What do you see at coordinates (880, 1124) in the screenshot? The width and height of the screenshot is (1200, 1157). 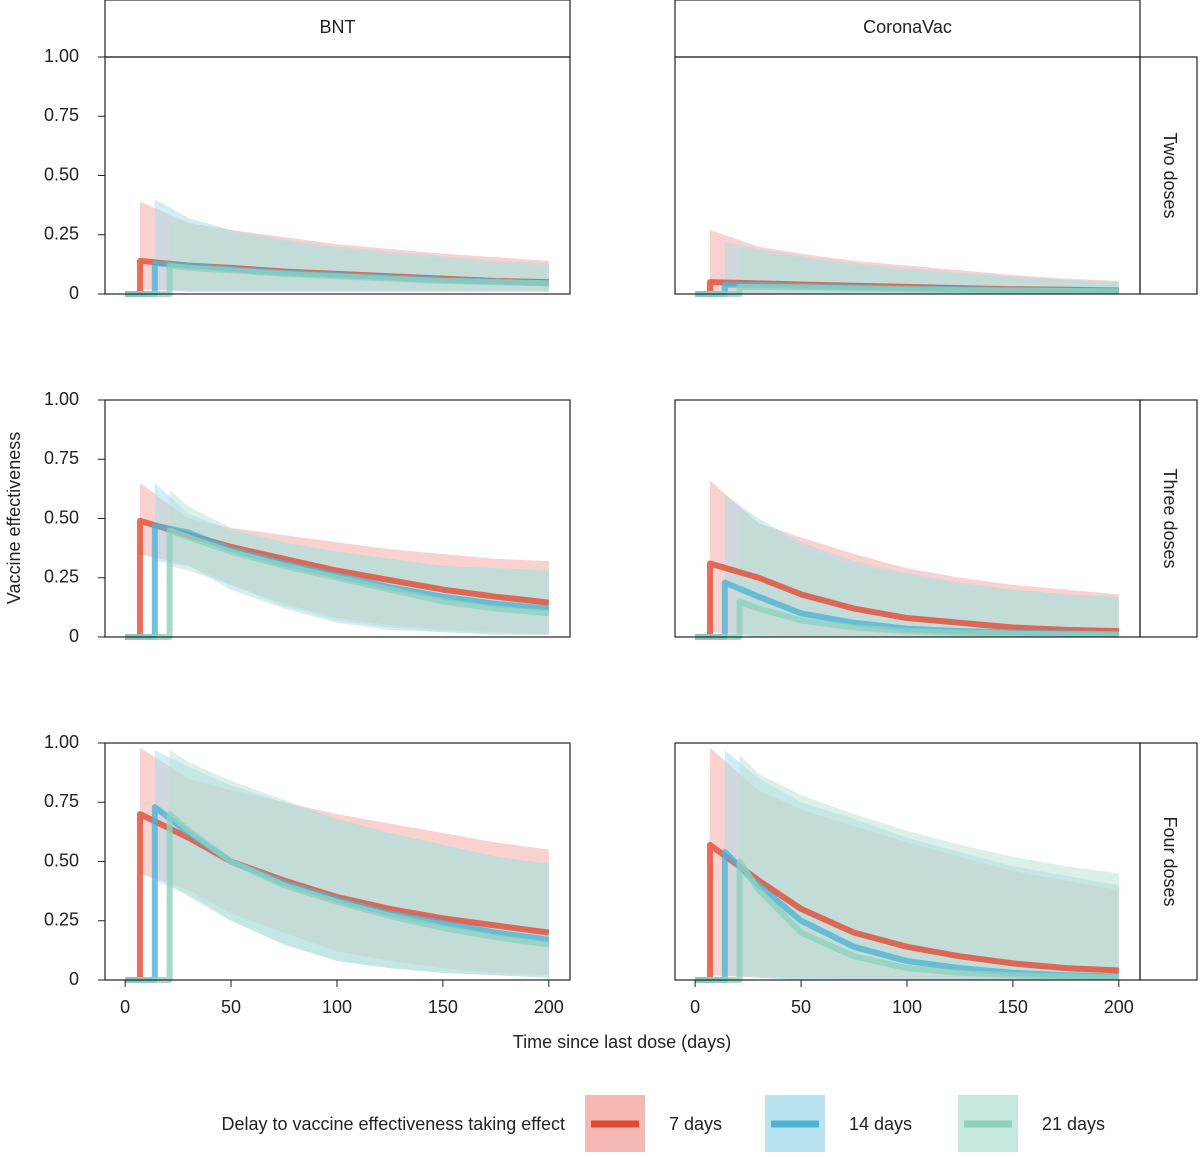 I see `legend-label: 14 days` at bounding box center [880, 1124].